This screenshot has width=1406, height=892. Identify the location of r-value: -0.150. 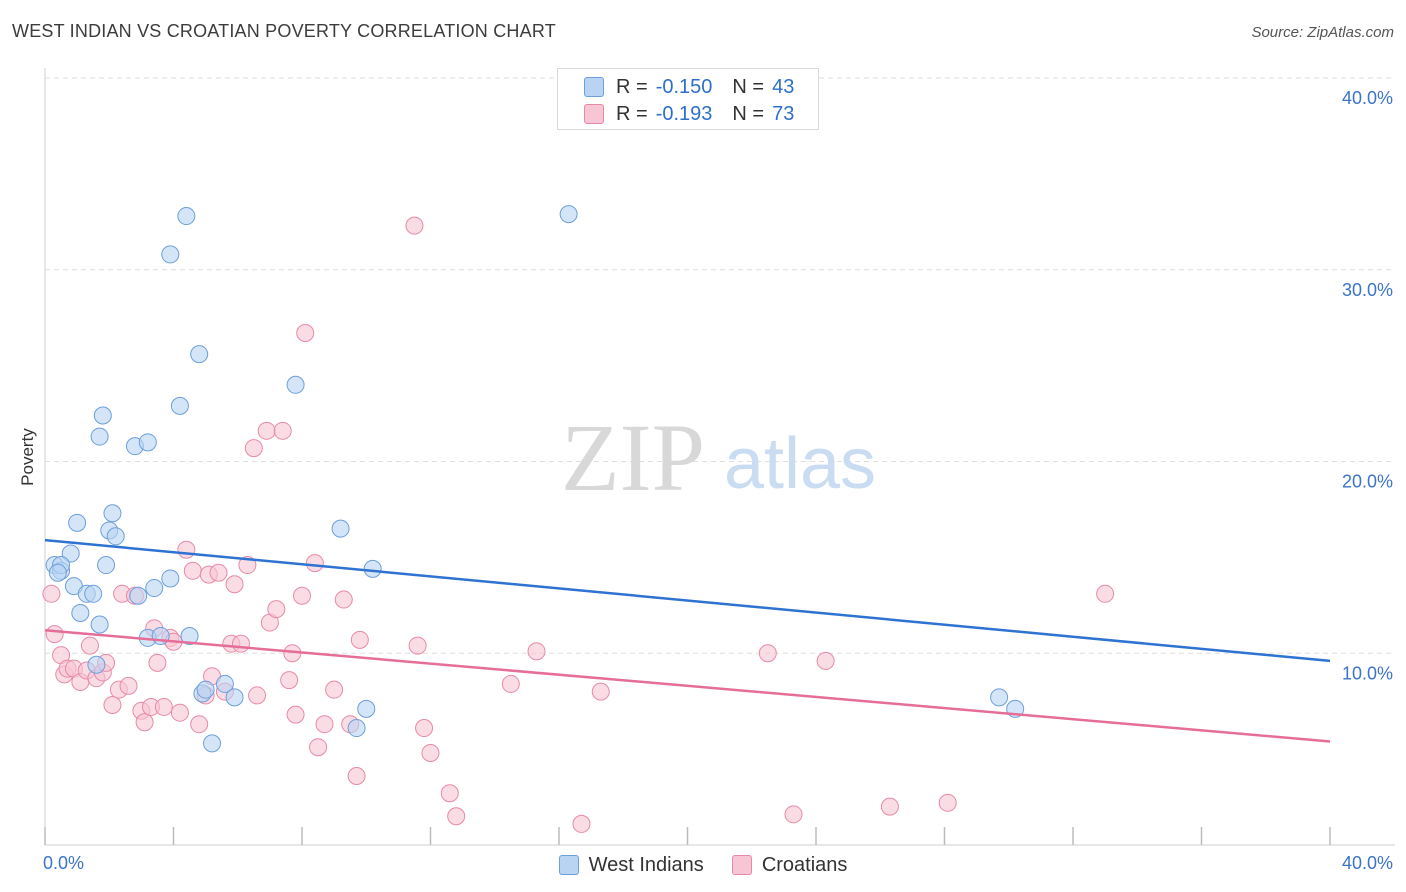
(684, 86).